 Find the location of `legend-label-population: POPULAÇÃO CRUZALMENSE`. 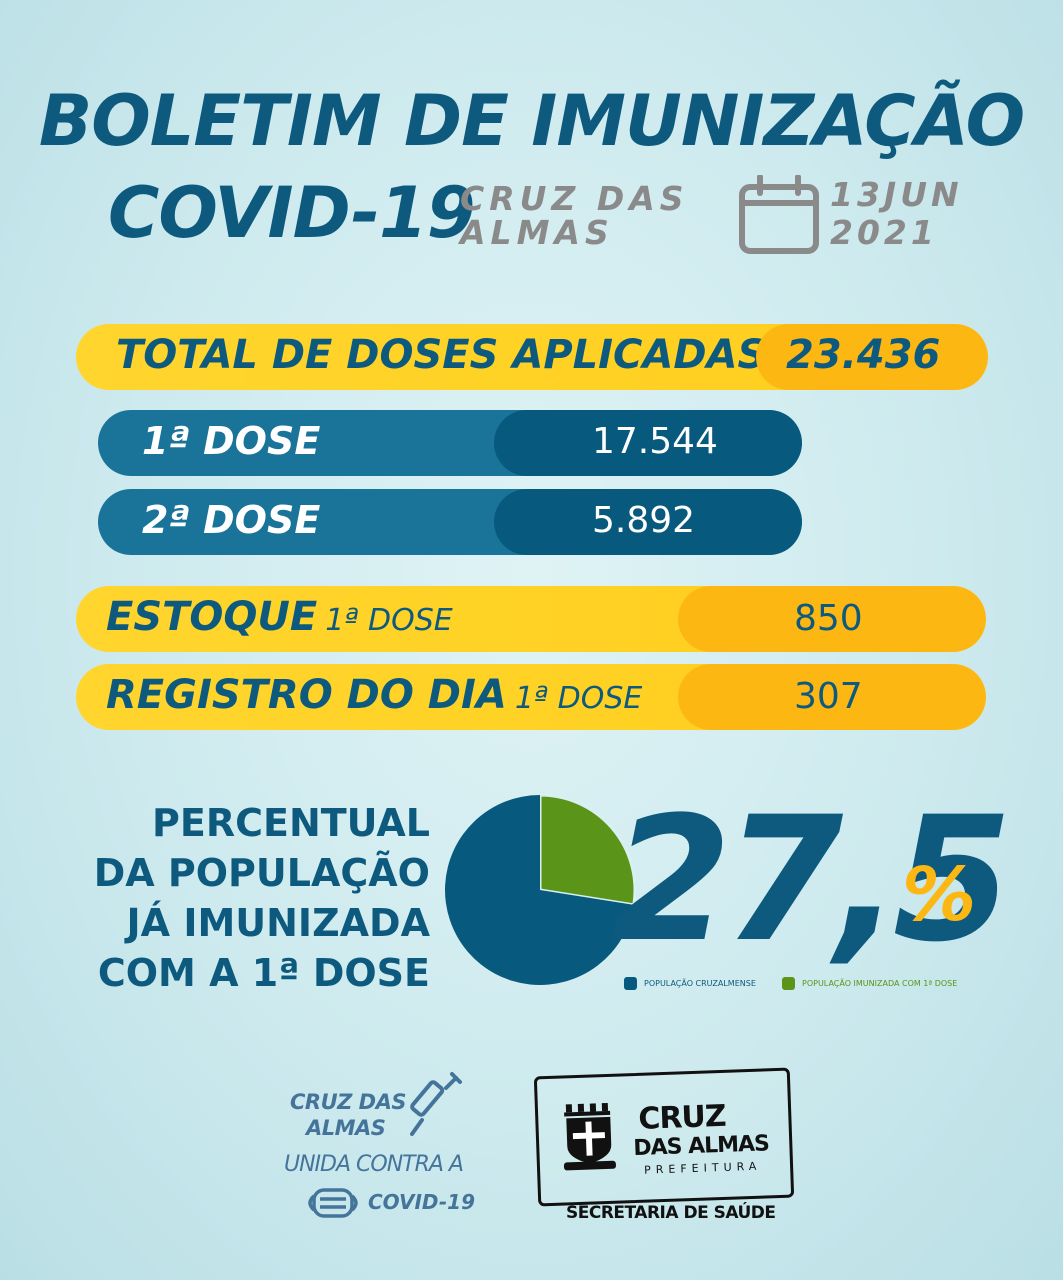

legend-label-population: POPULAÇÃO CRUZALMENSE is located at coordinates (700, 983).